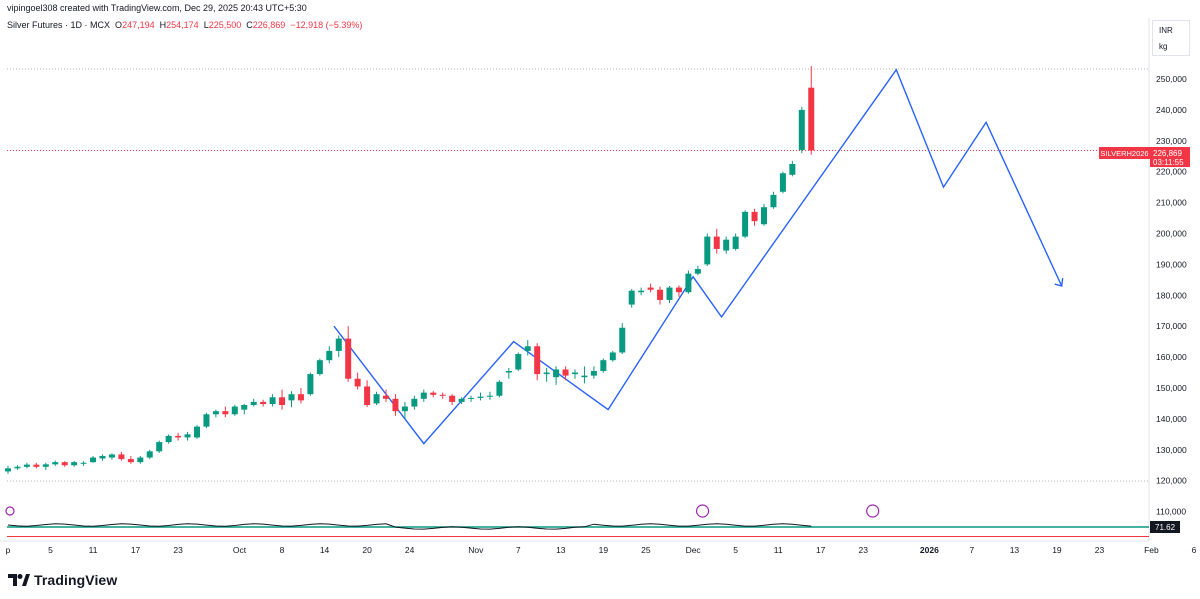  What do you see at coordinates (1165, 527) in the screenshot?
I see `indicator-value-badge: 71.62` at bounding box center [1165, 527].